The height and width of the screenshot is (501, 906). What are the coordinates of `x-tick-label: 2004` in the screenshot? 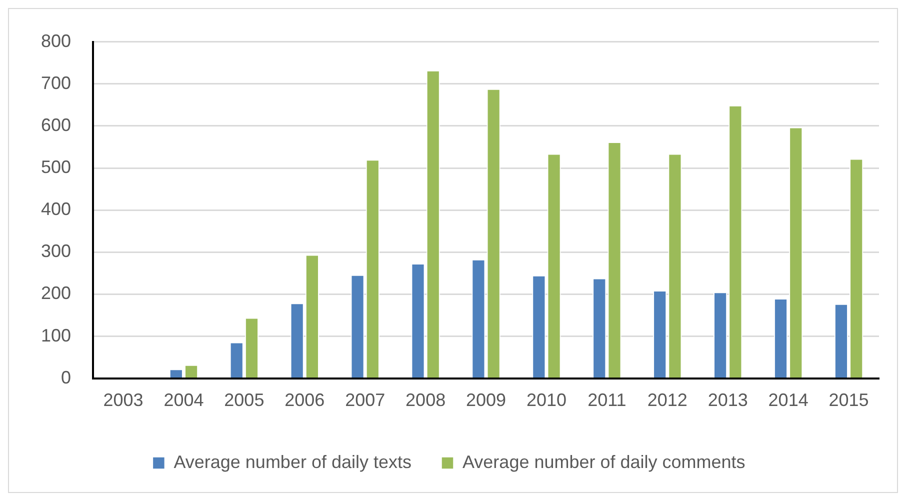 It's located at (184, 400).